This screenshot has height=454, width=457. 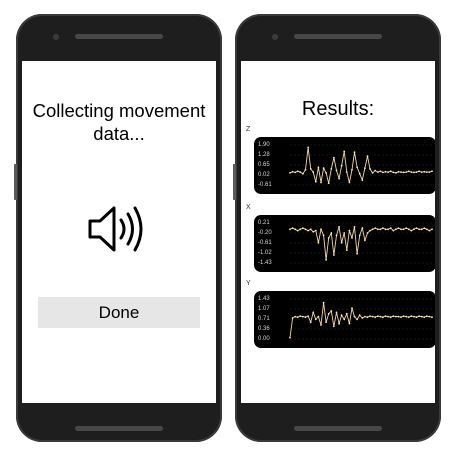 I want to click on z-tick: 0.65, so click(x=264, y=165).